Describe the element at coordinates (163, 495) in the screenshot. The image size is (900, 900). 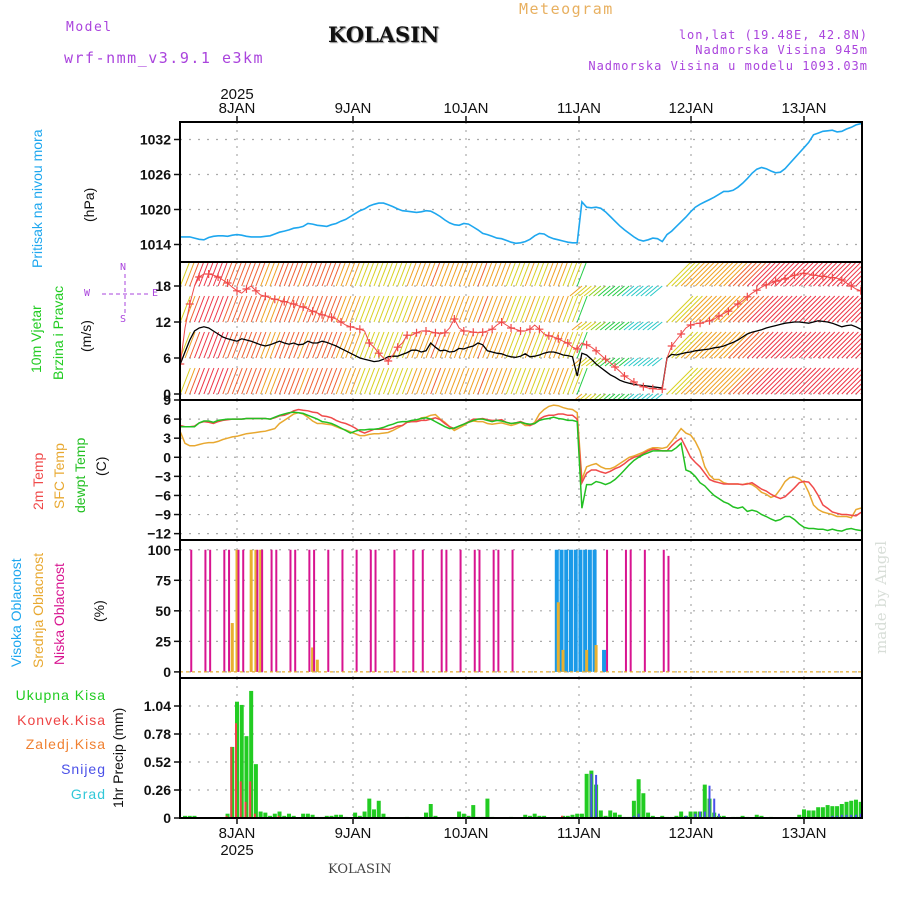
I see `y-tick-label: −6` at that location.